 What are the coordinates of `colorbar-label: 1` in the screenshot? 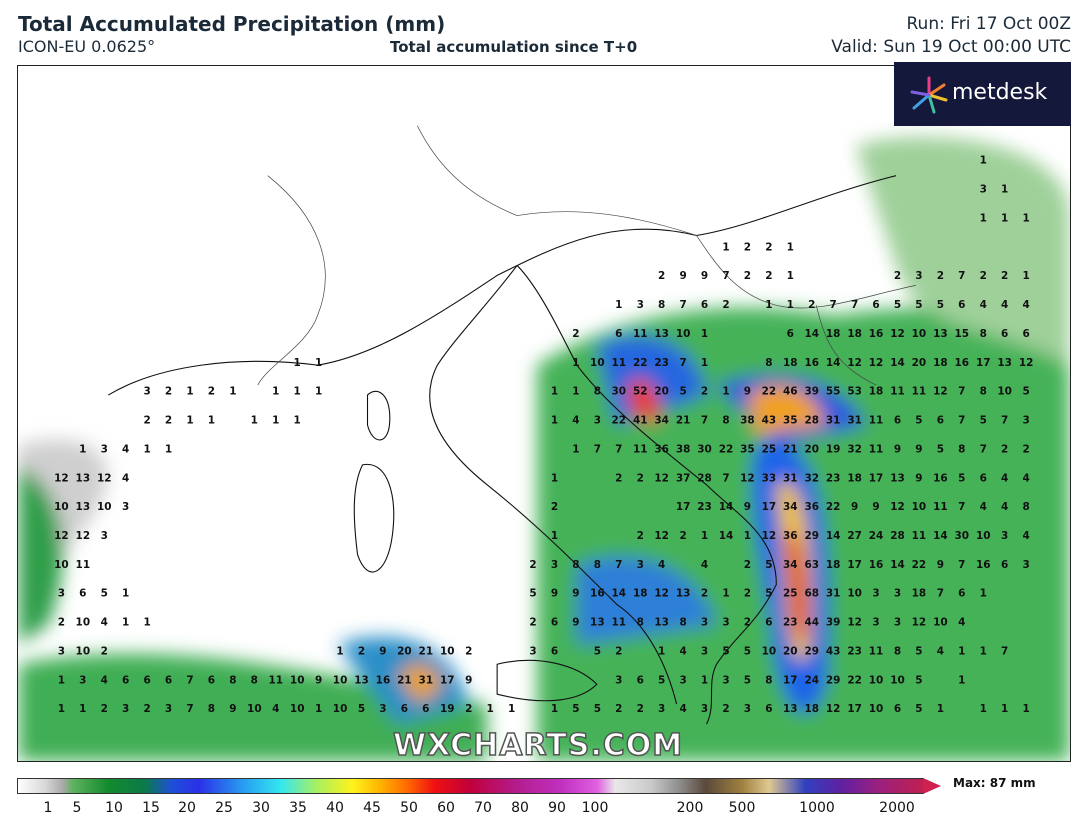 It's located at (48, 808).